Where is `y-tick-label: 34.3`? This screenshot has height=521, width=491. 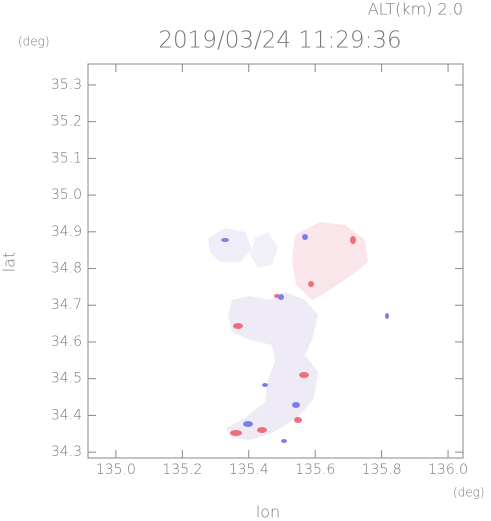 y-tick-label: 34.3 is located at coordinates (66, 452).